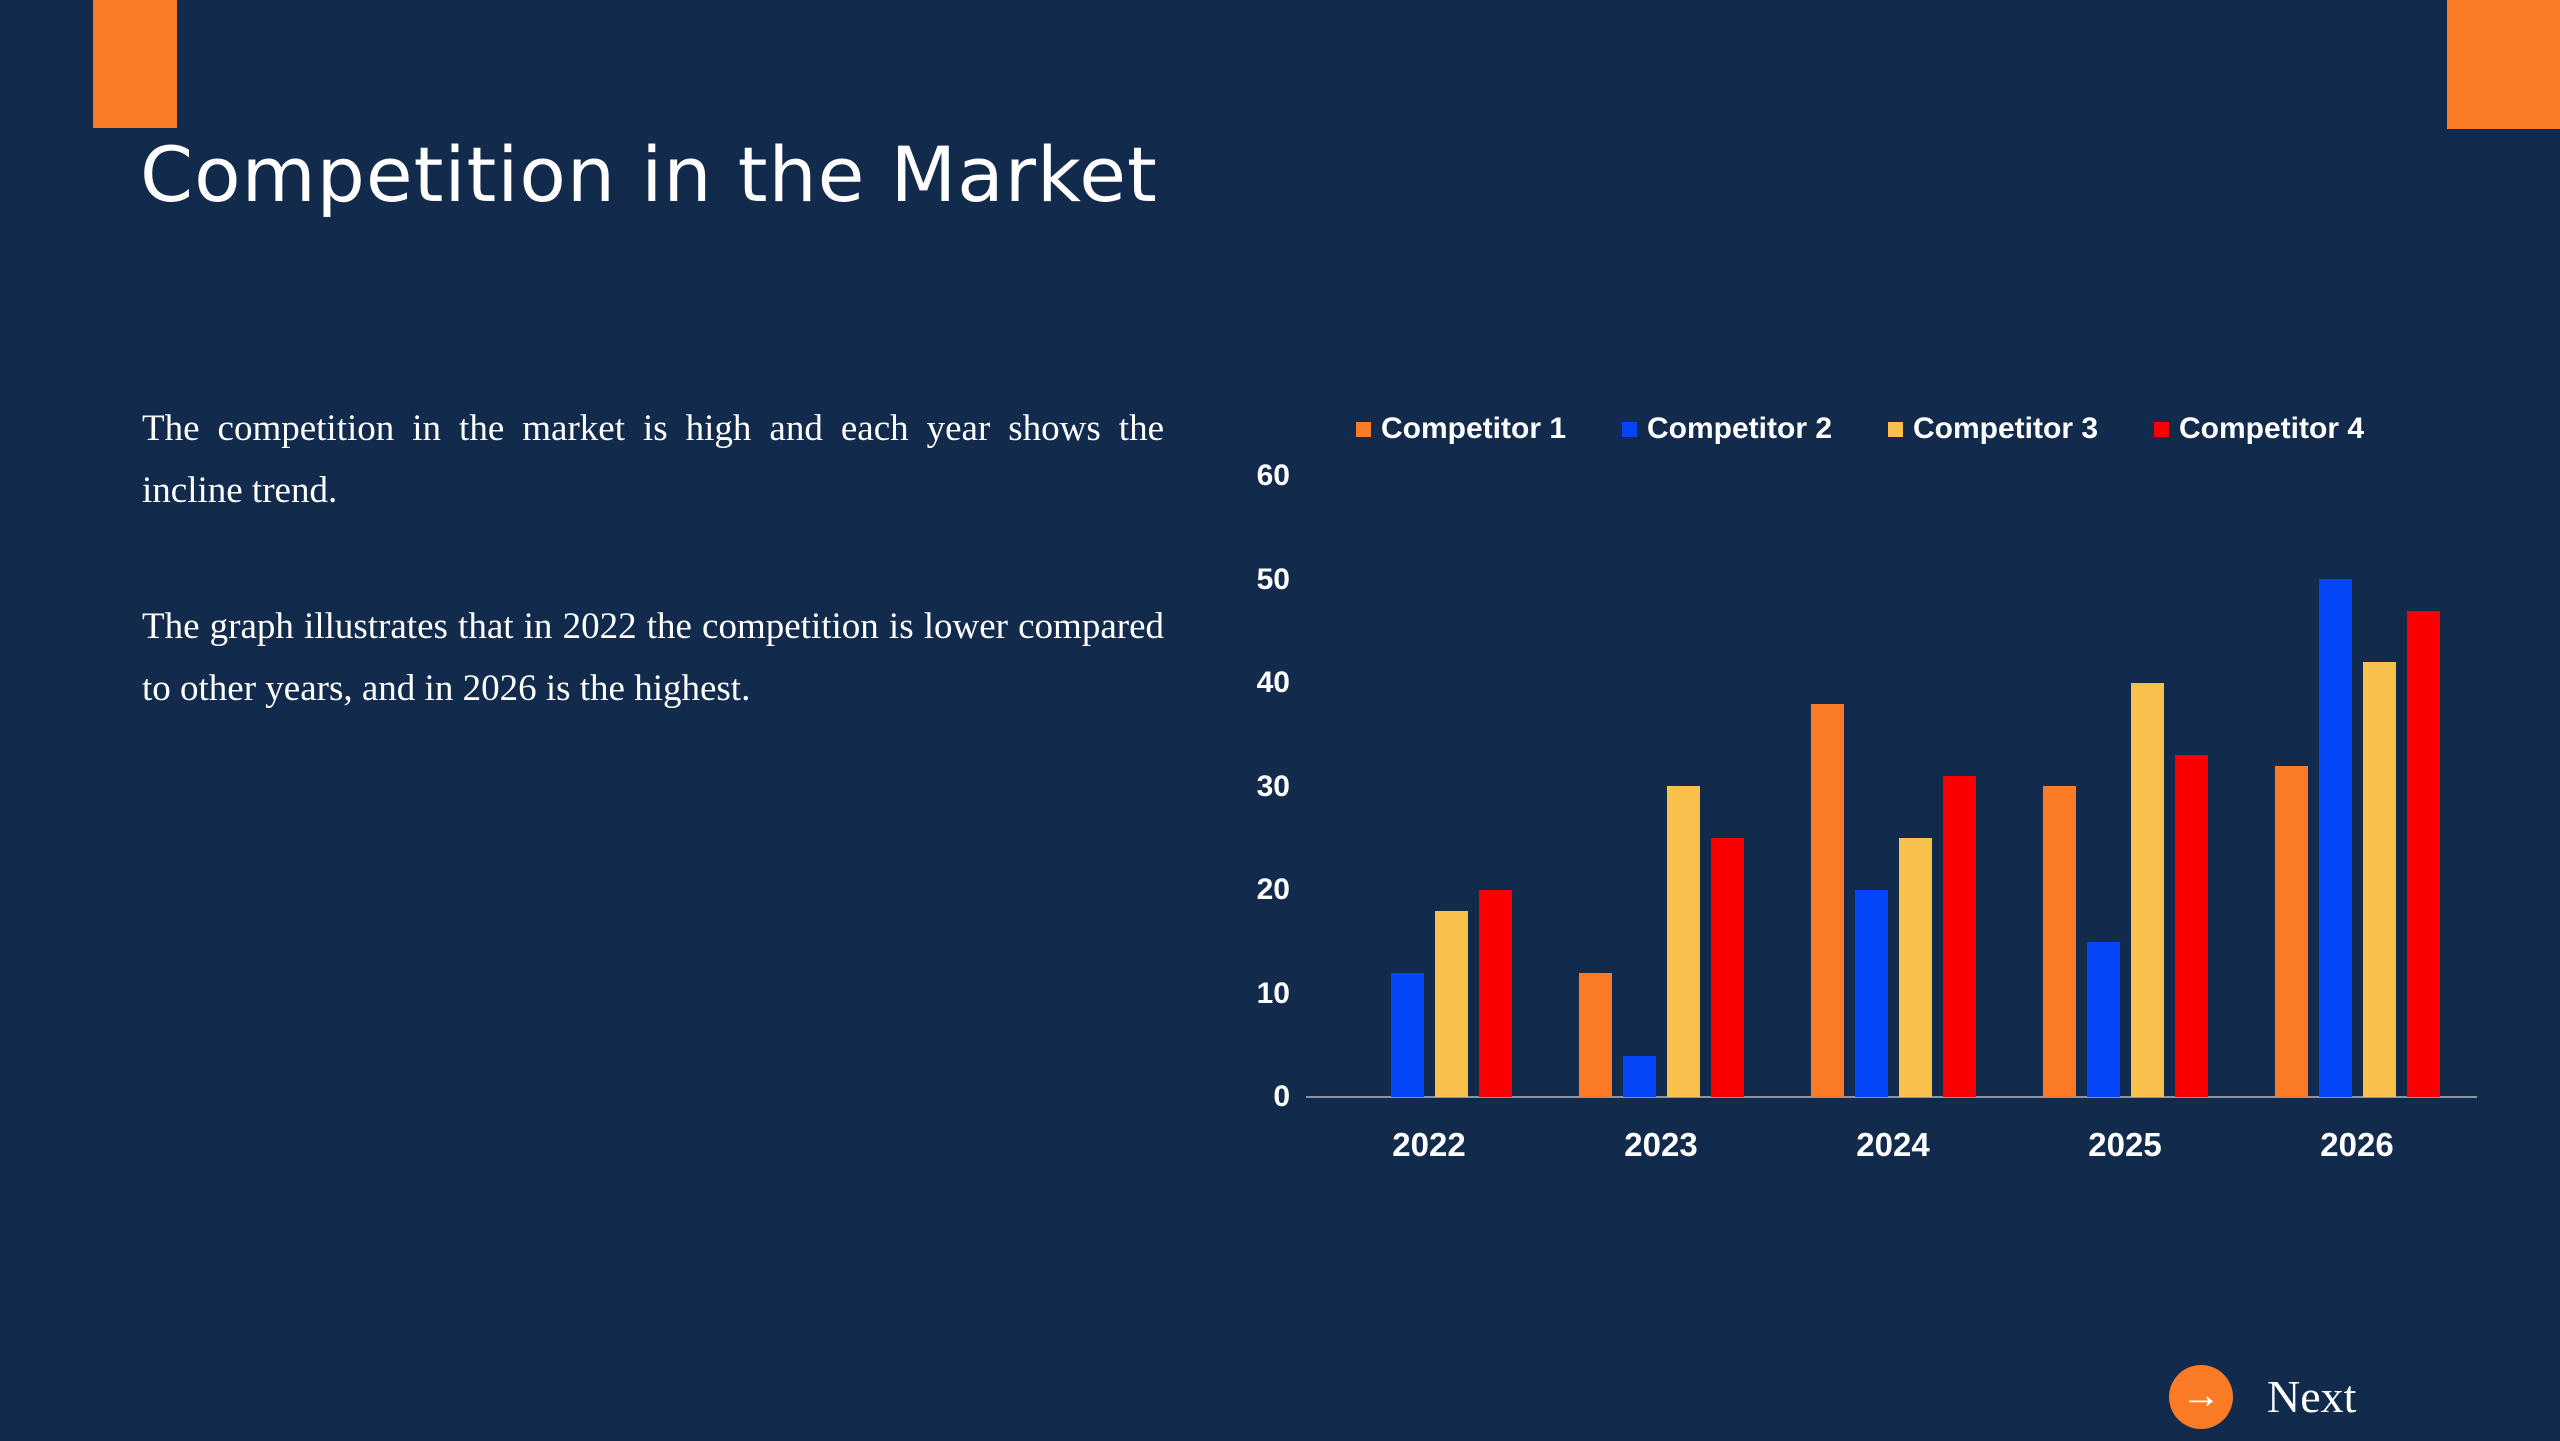 The height and width of the screenshot is (1441, 2560). Describe the element at coordinates (1273, 579) in the screenshot. I see `y-tick-50: 50` at that location.